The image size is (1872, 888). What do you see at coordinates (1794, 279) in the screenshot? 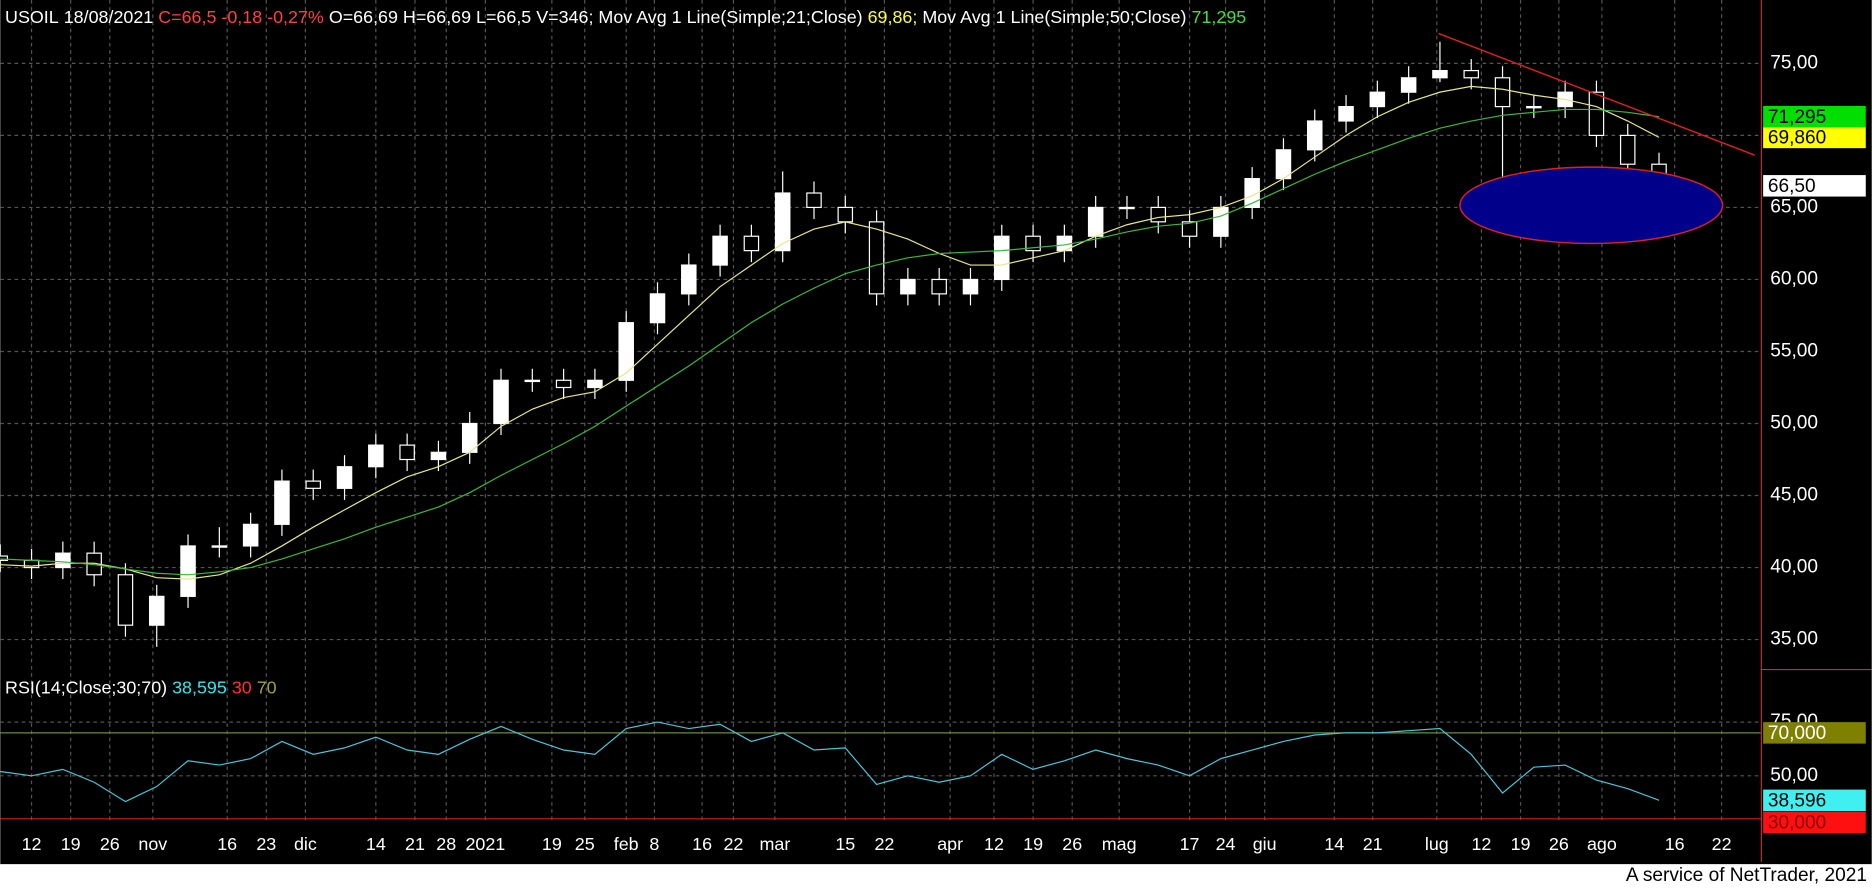
I see `y-tick-label: 60,00` at bounding box center [1794, 279].